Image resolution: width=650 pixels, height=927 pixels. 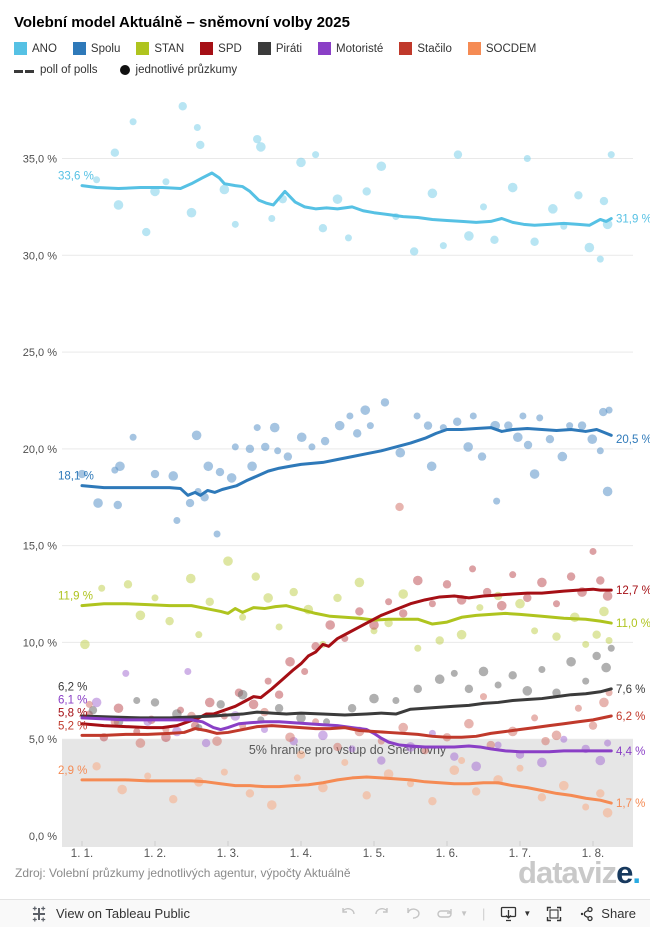 What do you see at coordinates (96, 48) in the screenshot?
I see `legend-item-spolu: Spolu` at bounding box center [96, 48].